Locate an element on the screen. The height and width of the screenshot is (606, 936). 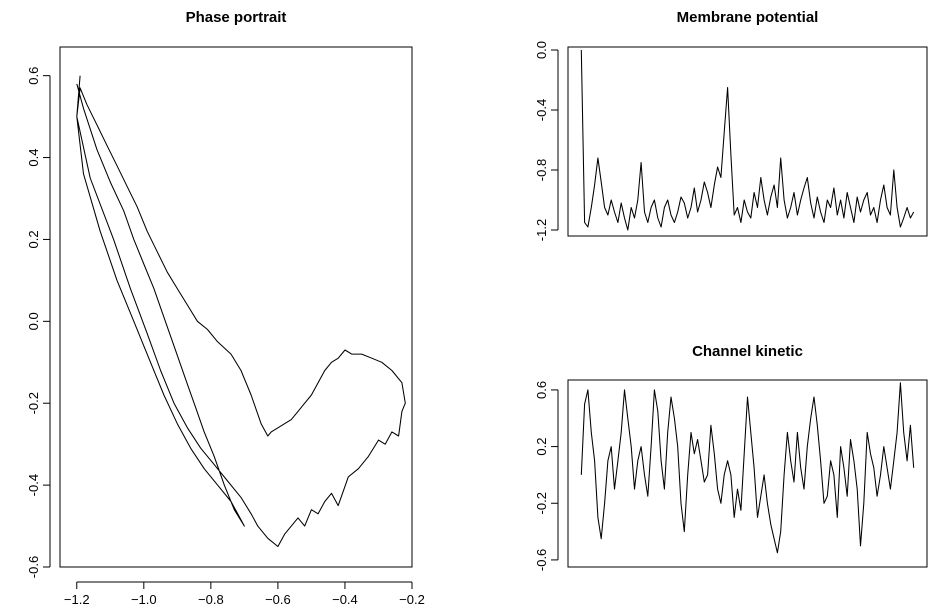
y-tick-label-phase: -0.4 is located at coordinates (33, 485).